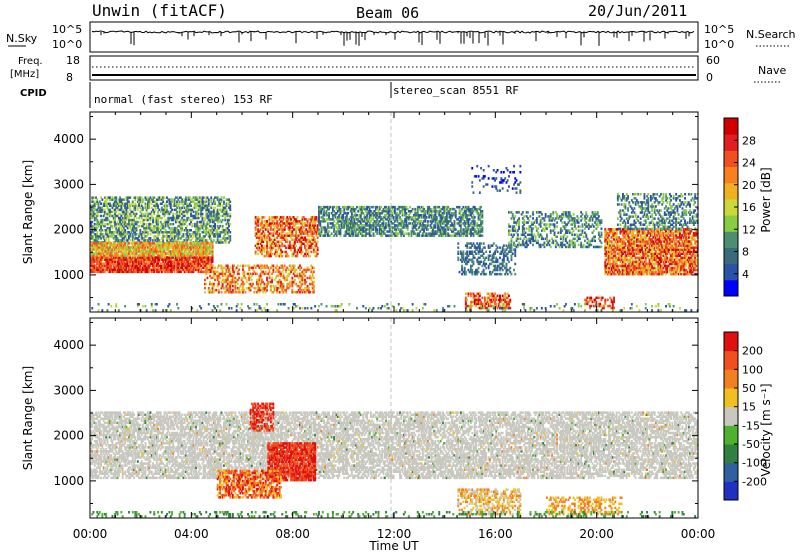  What do you see at coordinates (183, 99) in the screenshot?
I see `cpid-segment-1: normal (fast stereo) 153 RF` at bounding box center [183, 99].